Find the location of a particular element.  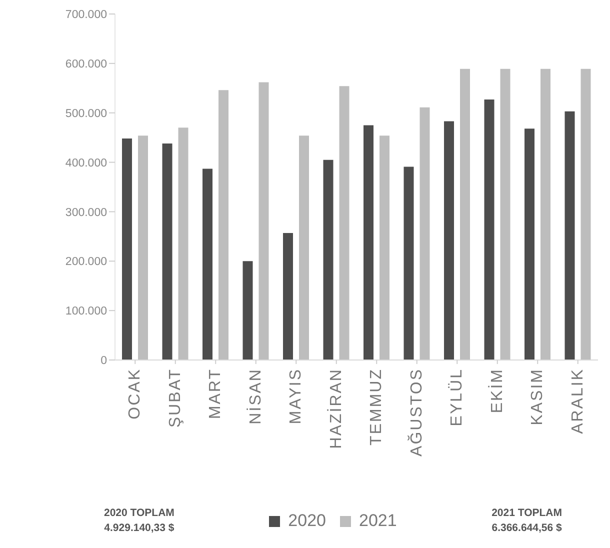

x-tick-label: NİSAN is located at coordinates (255, 396).